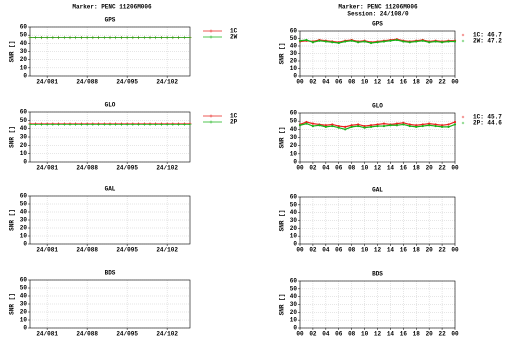 This screenshot has height=345, width=509. Describe the element at coordinates (417, 250) in the screenshot. I see `x-tick-label: 18` at that location.